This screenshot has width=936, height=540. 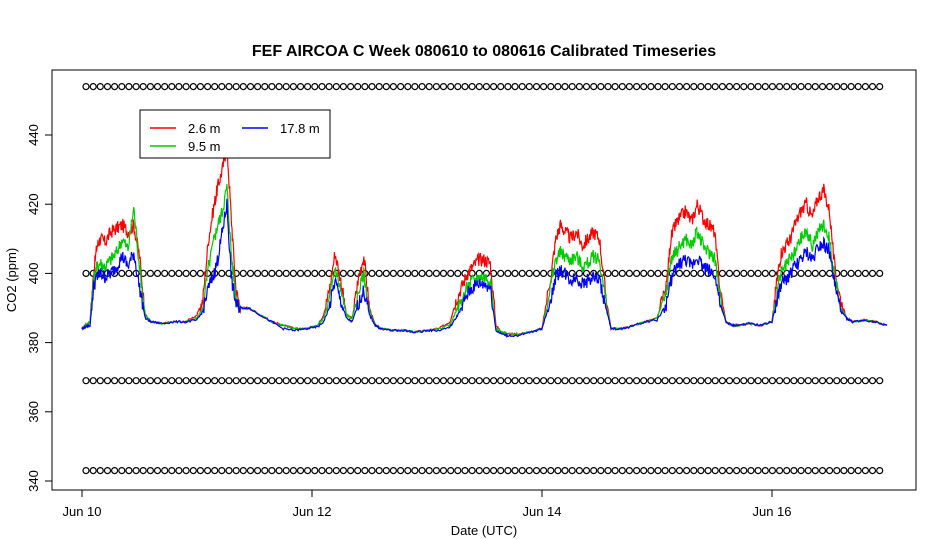 What do you see at coordinates (33, 343) in the screenshot?
I see `y-tick-label: 380` at bounding box center [33, 343].